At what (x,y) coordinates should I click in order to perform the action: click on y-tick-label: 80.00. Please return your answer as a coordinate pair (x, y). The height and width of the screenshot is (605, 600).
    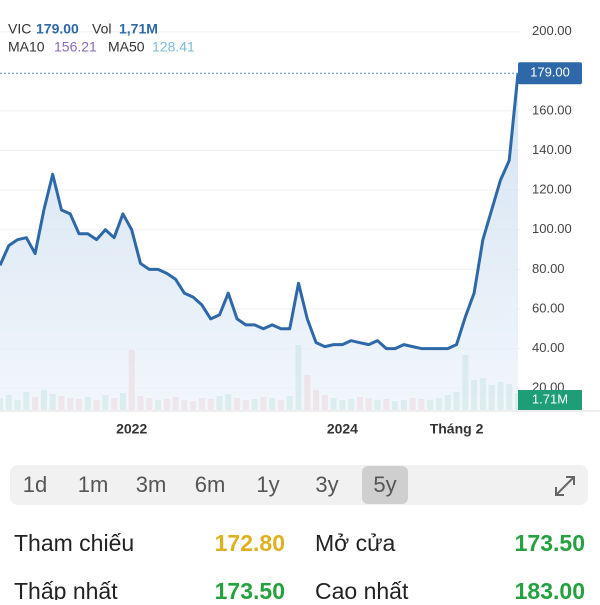
    Looking at the image, I should click on (548, 268).